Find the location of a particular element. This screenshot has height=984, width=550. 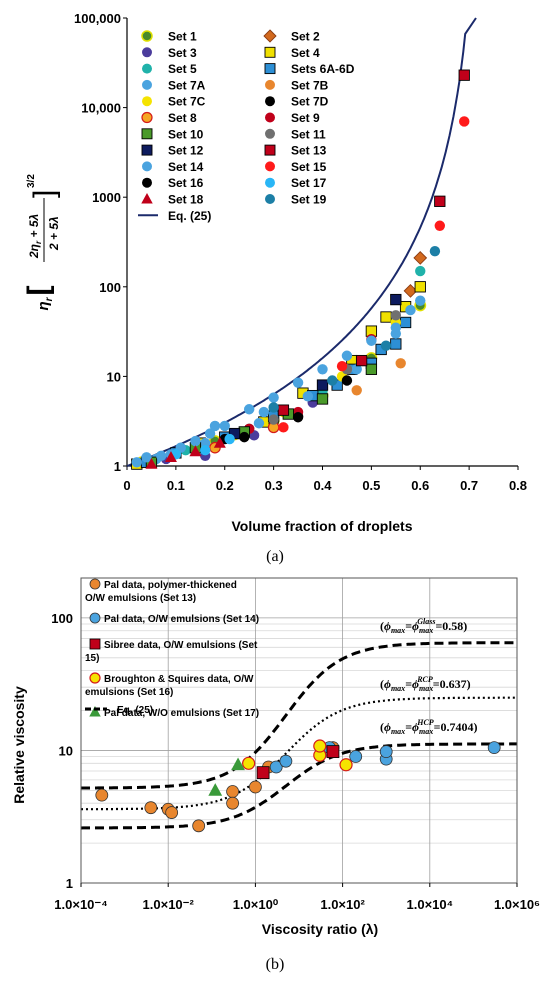

legend-entry: Set 7C is located at coordinates (174, 102).